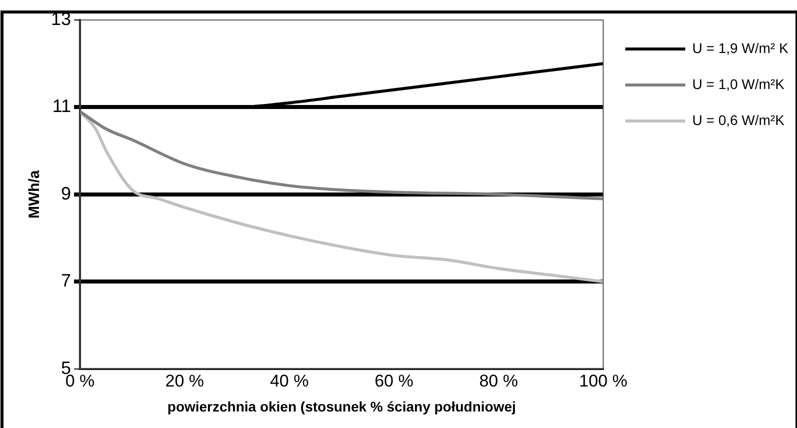 The height and width of the screenshot is (428, 797). Describe the element at coordinates (739, 120) in the screenshot. I see `legend-label: U = 0,6 W/m²K` at that location.